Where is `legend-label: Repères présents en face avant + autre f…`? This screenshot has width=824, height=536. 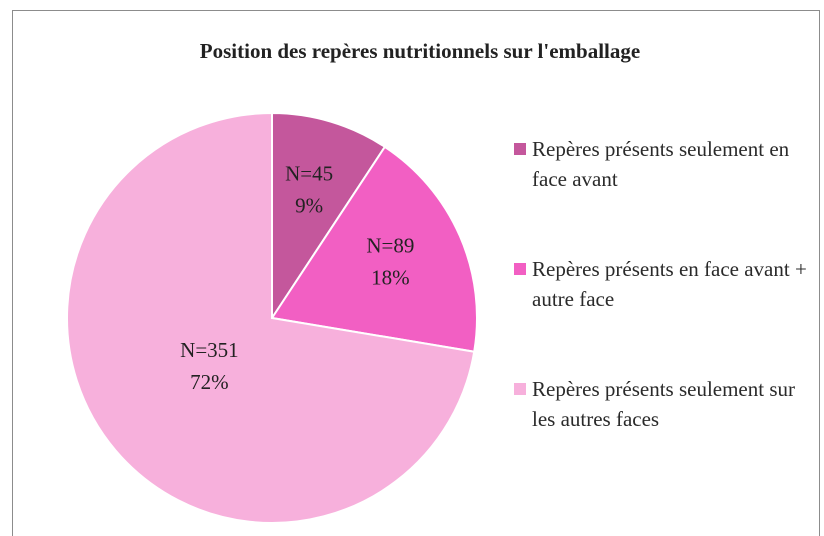
legend-label: Repères présents en face avant + autre f… is located at coordinates (669, 284).